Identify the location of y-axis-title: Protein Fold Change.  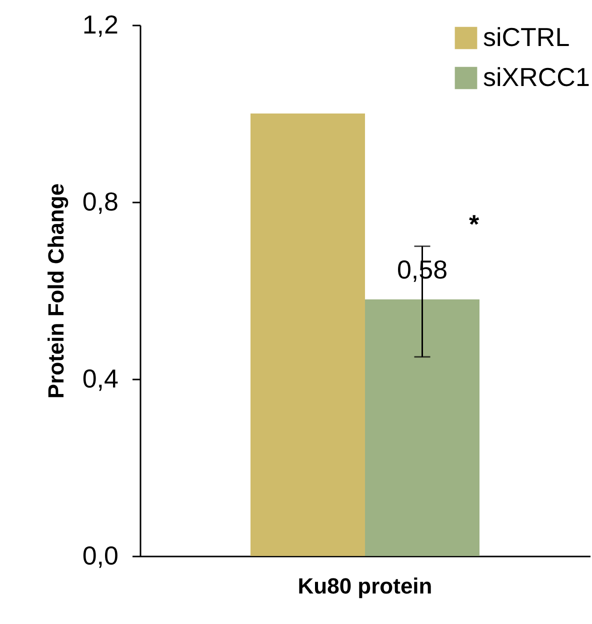
(55, 291).